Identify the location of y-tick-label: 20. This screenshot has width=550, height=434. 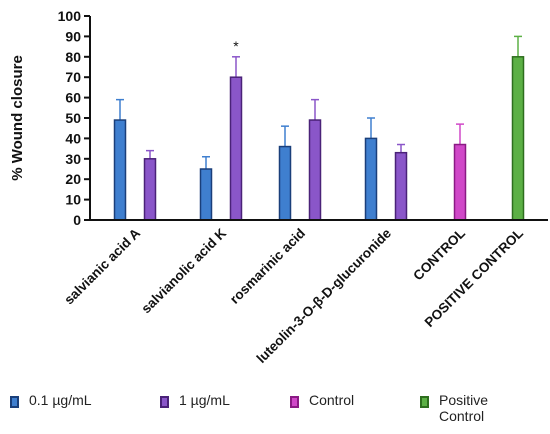
(73, 179).